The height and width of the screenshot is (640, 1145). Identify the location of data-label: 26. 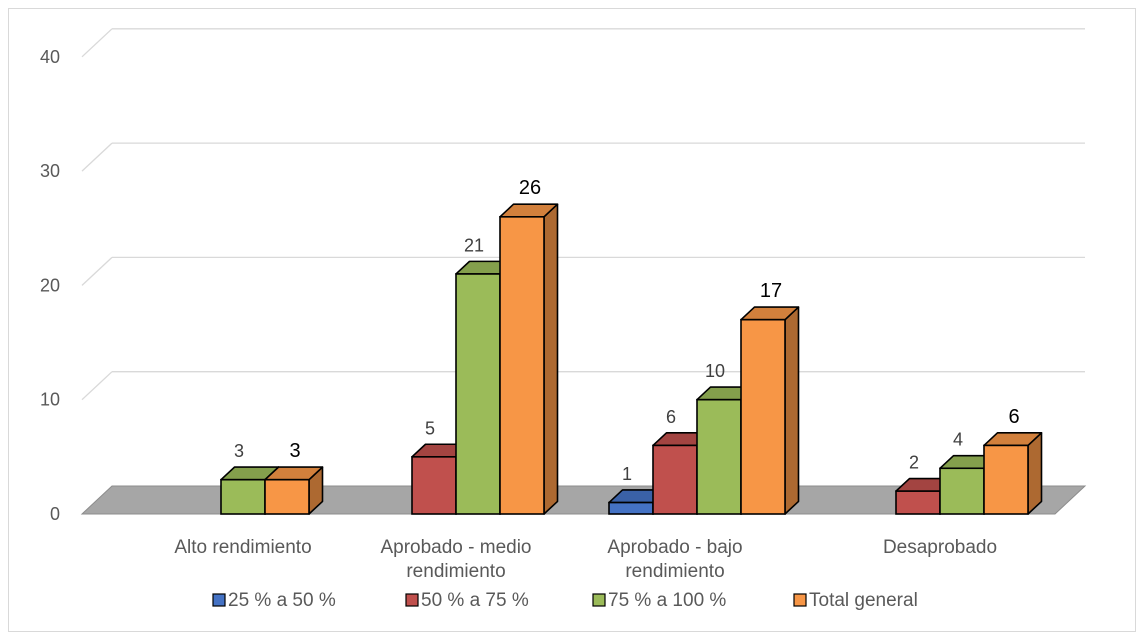
(530, 188).